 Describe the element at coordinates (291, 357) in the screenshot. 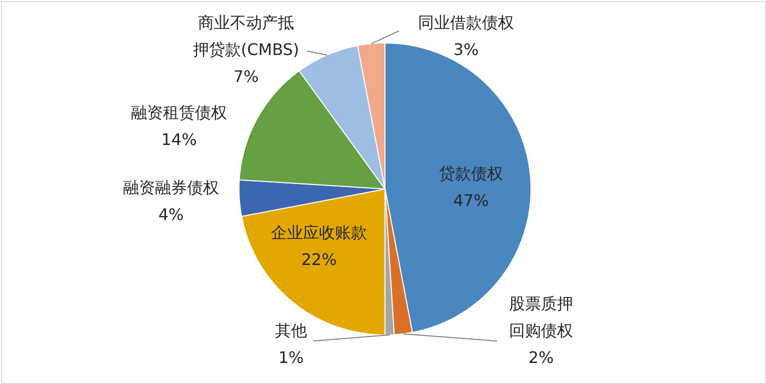

I see `data-label: 1%` at that location.